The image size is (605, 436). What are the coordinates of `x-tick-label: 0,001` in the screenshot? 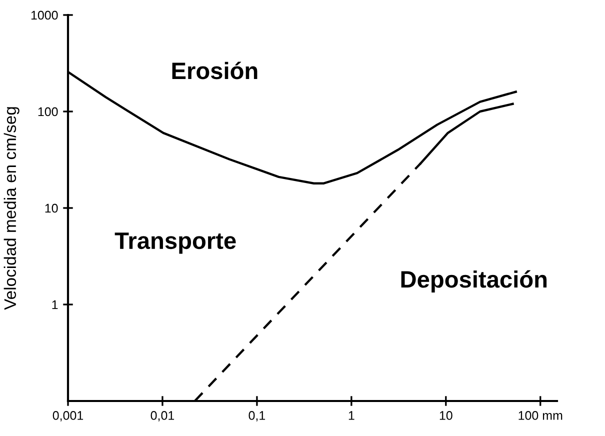 It's located at (68, 416).